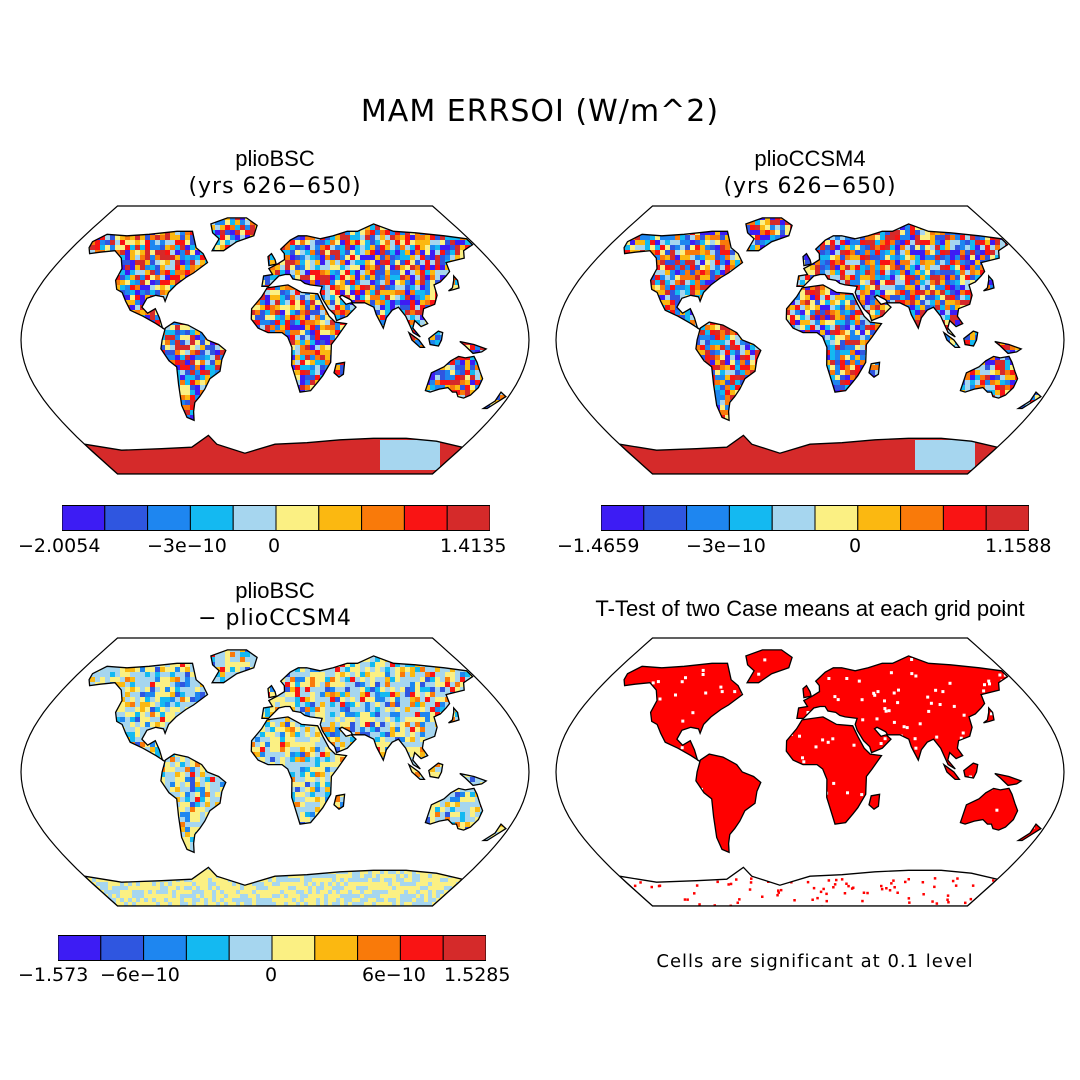  What do you see at coordinates (810, 158) in the screenshot?
I see `panel-2-title: plioCCSM4` at bounding box center [810, 158].